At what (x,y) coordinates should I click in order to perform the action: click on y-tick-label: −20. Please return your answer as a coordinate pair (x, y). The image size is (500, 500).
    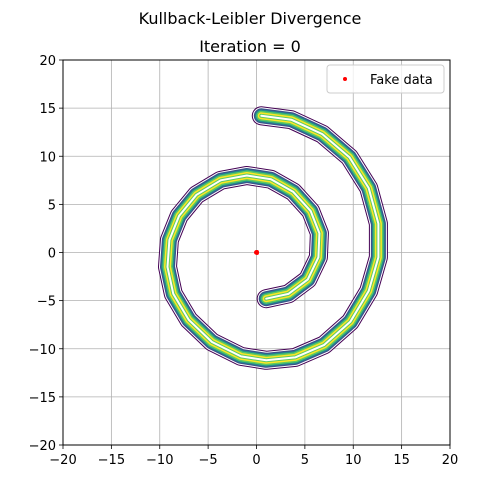
    Looking at the image, I should click on (42, 446).